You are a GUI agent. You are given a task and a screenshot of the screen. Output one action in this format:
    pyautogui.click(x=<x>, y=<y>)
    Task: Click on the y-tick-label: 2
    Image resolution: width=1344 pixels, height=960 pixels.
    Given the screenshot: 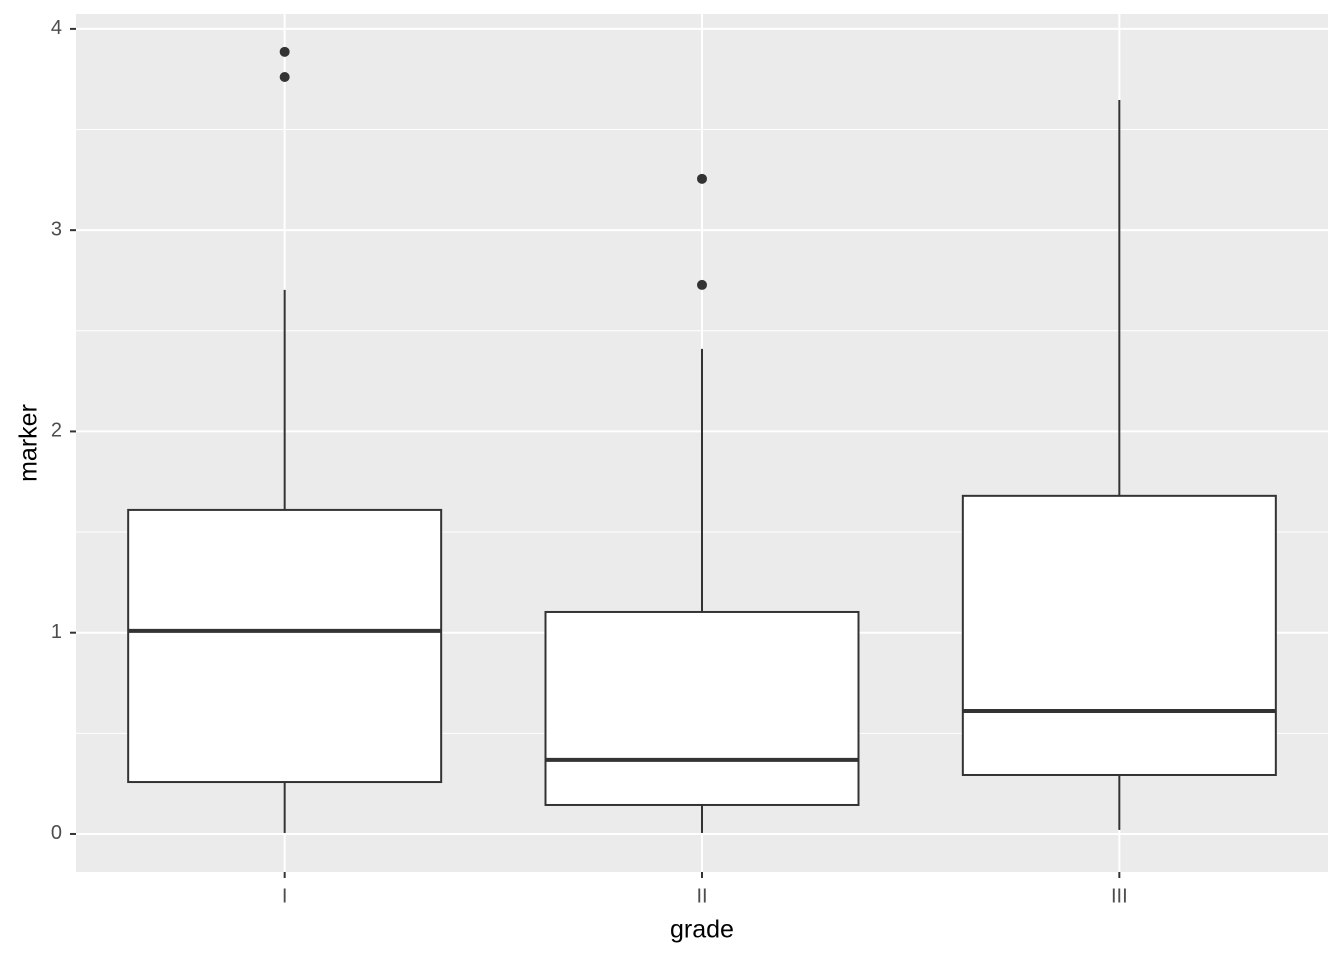 What is the action you would take?
    pyautogui.click(x=56, y=431)
    